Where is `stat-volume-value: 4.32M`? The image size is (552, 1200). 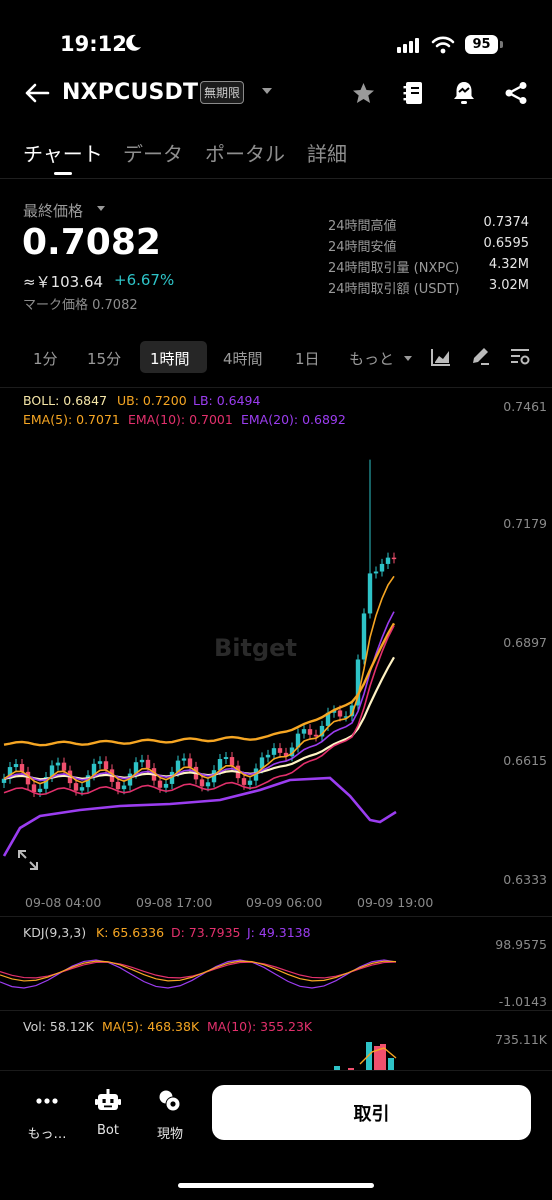
stat-volume-value: 4.32M is located at coordinates (508, 264).